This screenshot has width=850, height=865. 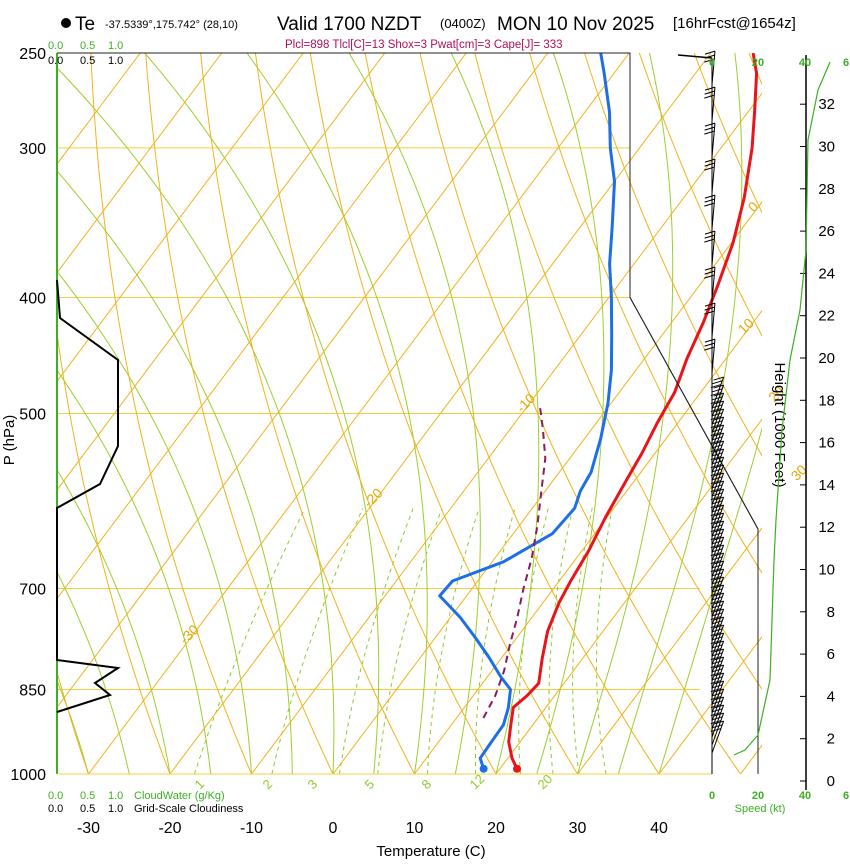 What do you see at coordinates (826, 231) in the screenshot?
I see `height-tick-label: 26` at bounding box center [826, 231].